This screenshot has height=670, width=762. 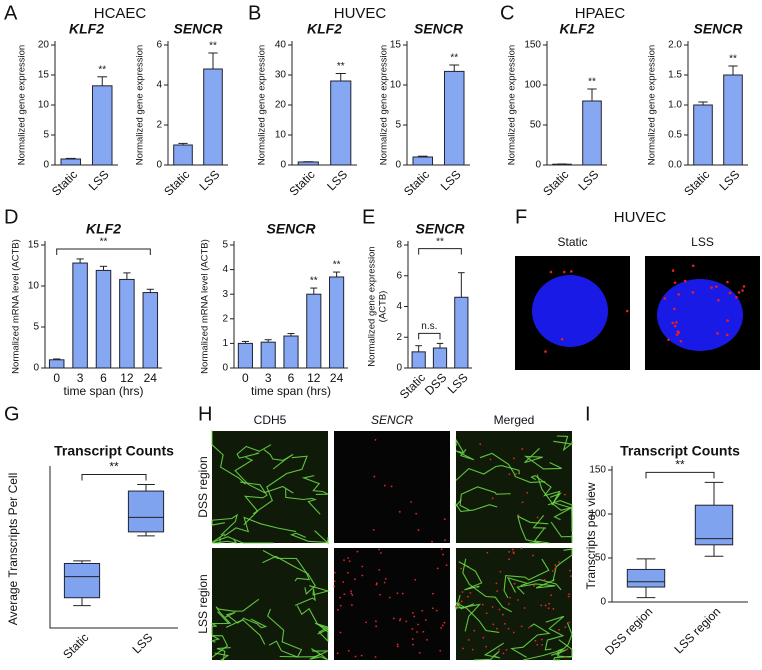 What do you see at coordinates (44, 75) in the screenshot?
I see `y-tick-label: 15` at bounding box center [44, 75].